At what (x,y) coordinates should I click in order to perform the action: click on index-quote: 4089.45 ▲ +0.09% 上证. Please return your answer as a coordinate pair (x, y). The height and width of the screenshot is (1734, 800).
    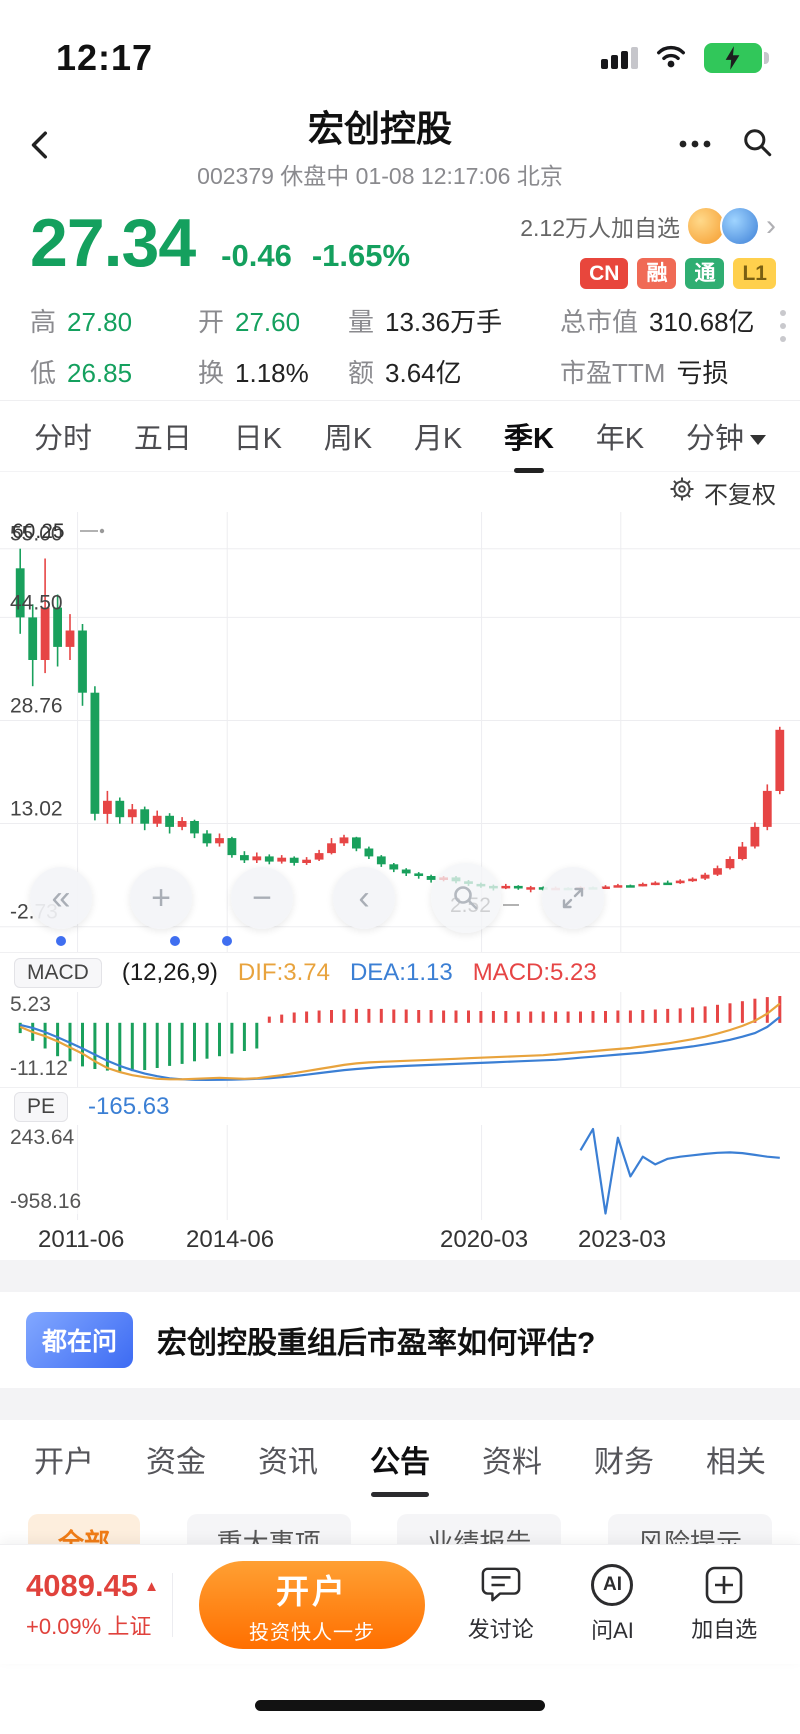
    Looking at the image, I should click on (86, 1604).